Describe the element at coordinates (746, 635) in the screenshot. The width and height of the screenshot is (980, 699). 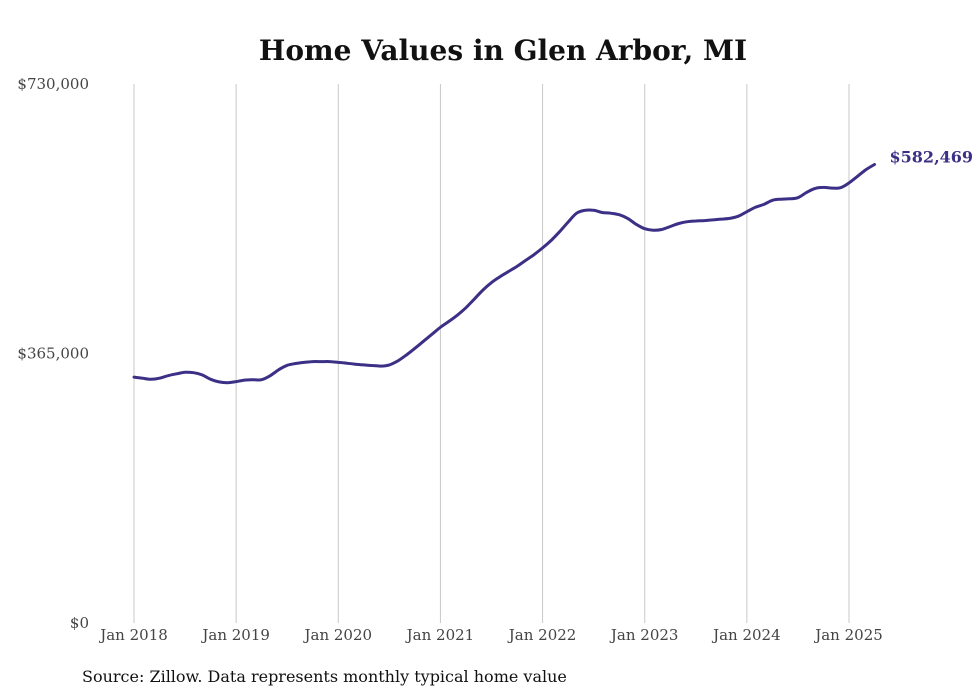
I see `x-tick-label: Jan 2024` at that location.